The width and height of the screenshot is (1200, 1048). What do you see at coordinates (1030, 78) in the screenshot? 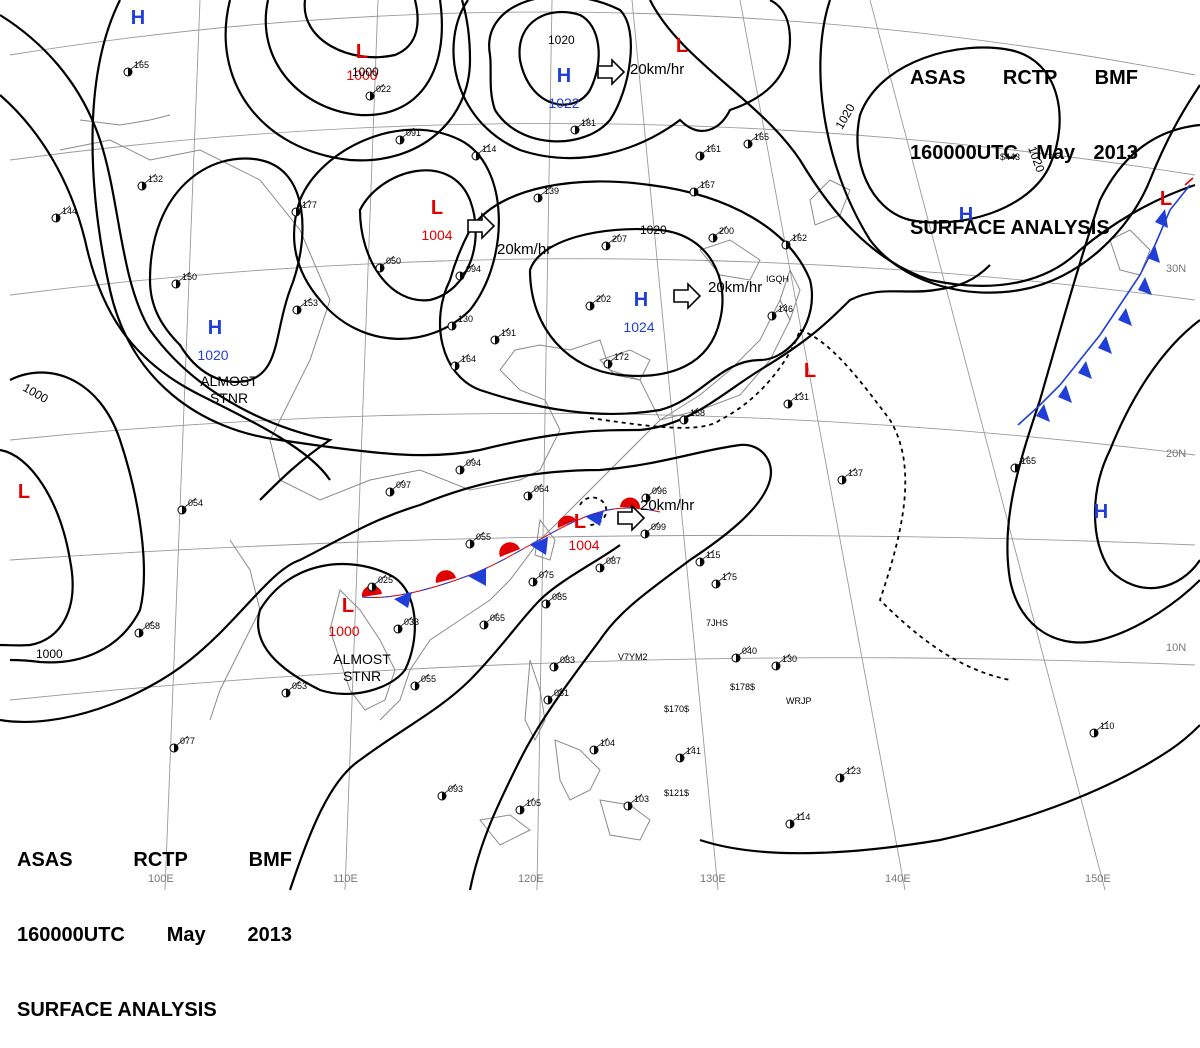
I see `station: RCTP` at bounding box center [1030, 78].